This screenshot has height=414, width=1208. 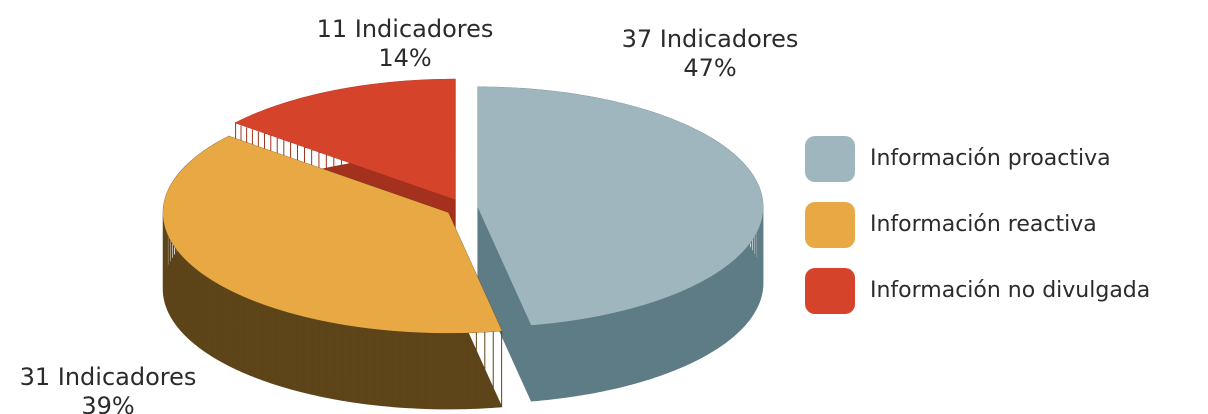 What do you see at coordinates (710, 39) in the screenshot?
I see `count-label: 37 Indicadores` at bounding box center [710, 39].